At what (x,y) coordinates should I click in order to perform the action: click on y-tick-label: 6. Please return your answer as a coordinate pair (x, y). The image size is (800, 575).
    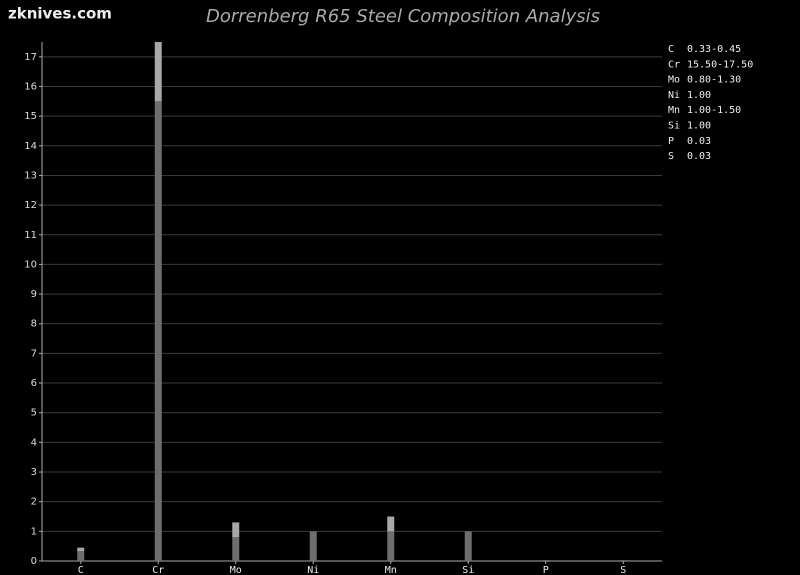
    Looking at the image, I should click on (34, 383).